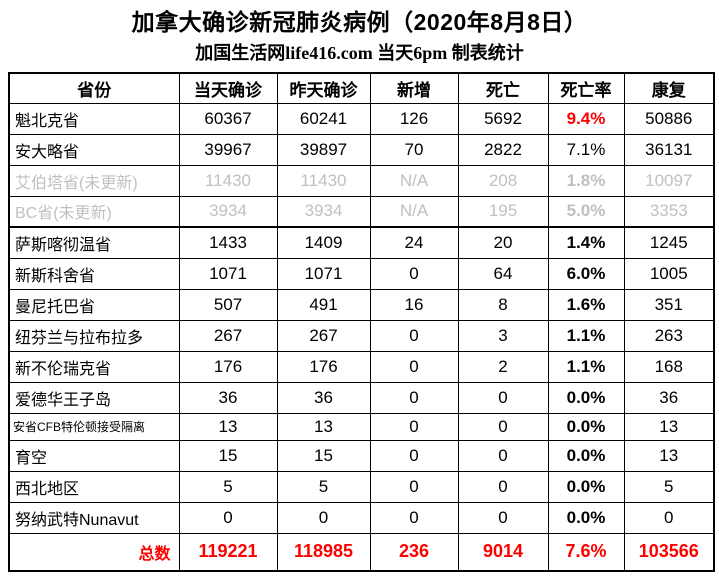  Describe the element at coordinates (94, 211) in the screenshot. I see `province-cell: BC省(未更新)` at that location.